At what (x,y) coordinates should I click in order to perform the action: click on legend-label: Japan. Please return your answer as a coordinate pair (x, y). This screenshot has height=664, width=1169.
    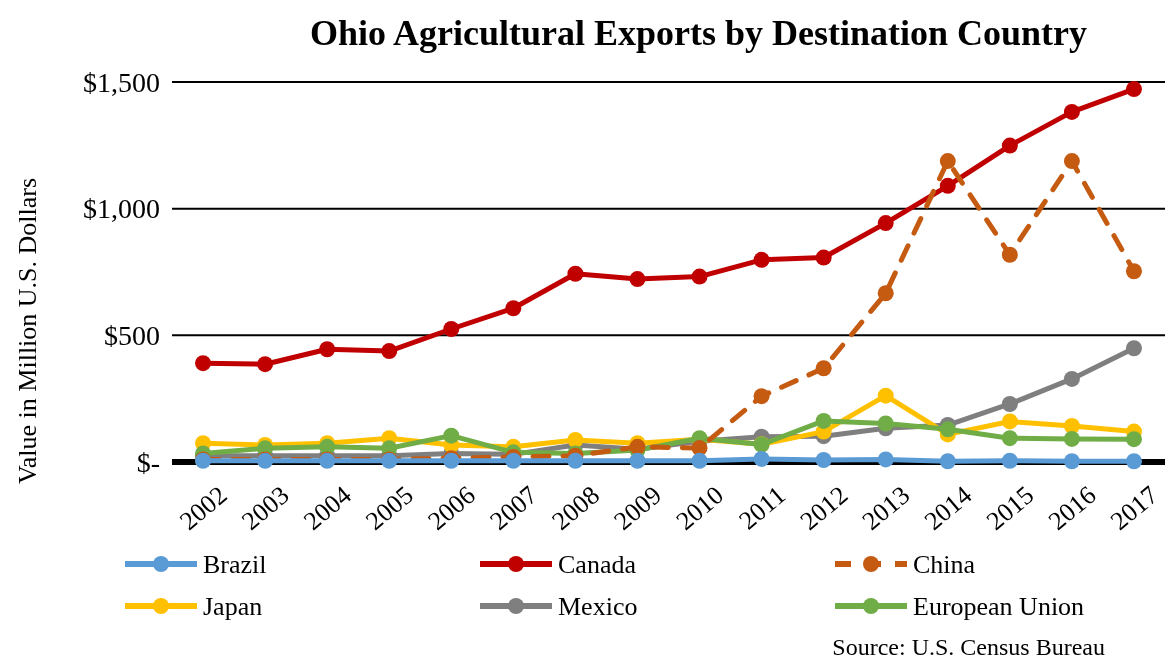
    Looking at the image, I should click on (233, 607).